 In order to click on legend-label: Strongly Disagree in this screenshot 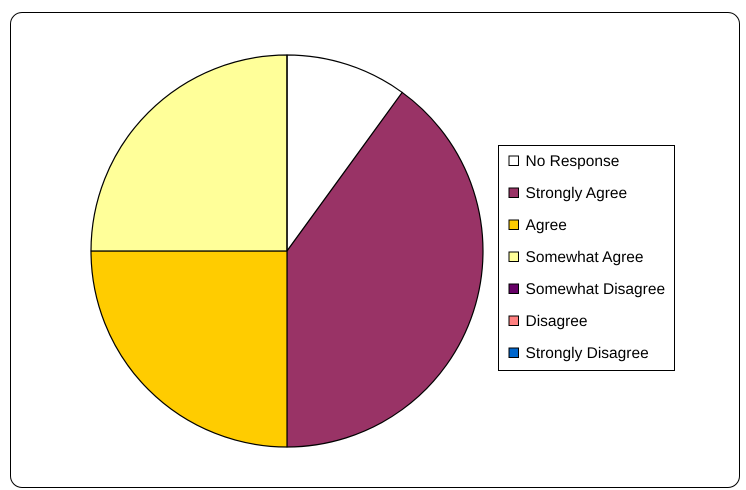, I will do `click(587, 353)`.